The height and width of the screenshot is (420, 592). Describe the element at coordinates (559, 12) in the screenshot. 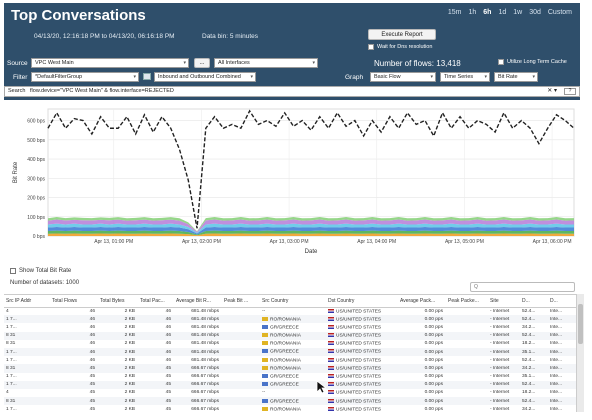

I see `tab-custom: Custom` at that location.